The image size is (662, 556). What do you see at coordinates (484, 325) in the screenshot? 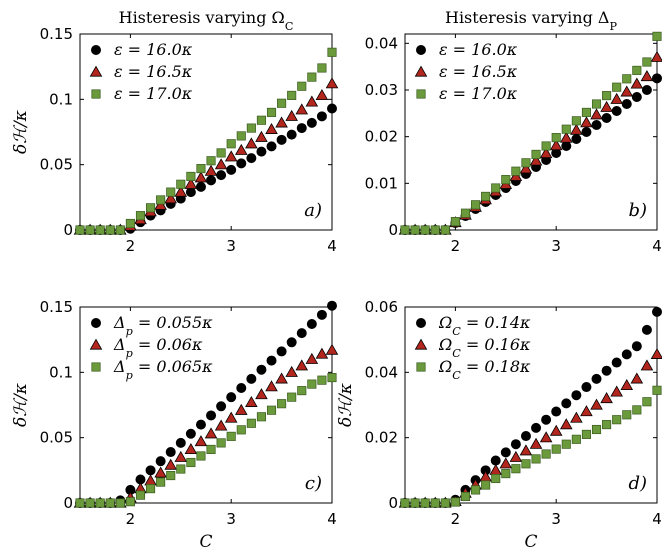
I see `legend-entry: ΩC = 0.14κ` at bounding box center [484, 325].